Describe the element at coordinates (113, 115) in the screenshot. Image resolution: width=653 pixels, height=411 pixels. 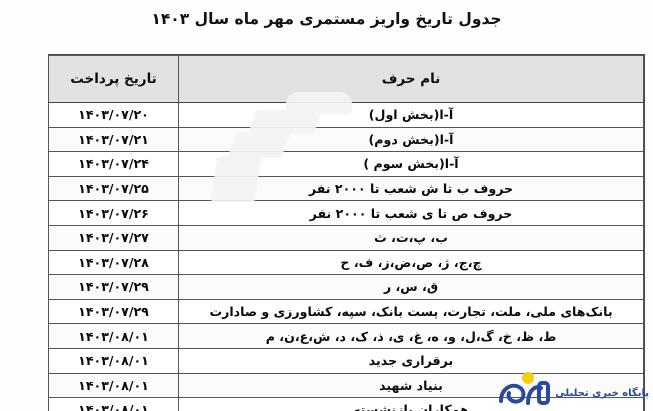
I see `cell-payment-date: ۱۴۰۳/۰۷/۲۰` at that location.